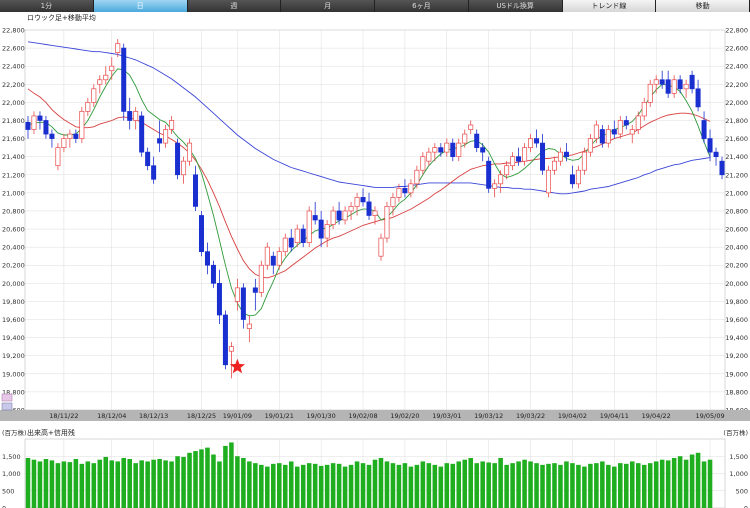 The height and width of the screenshot is (508, 750). Describe the element at coordinates (237, 416) in the screenshot. I see `price-x-tick-label: 19/01/09` at that location.